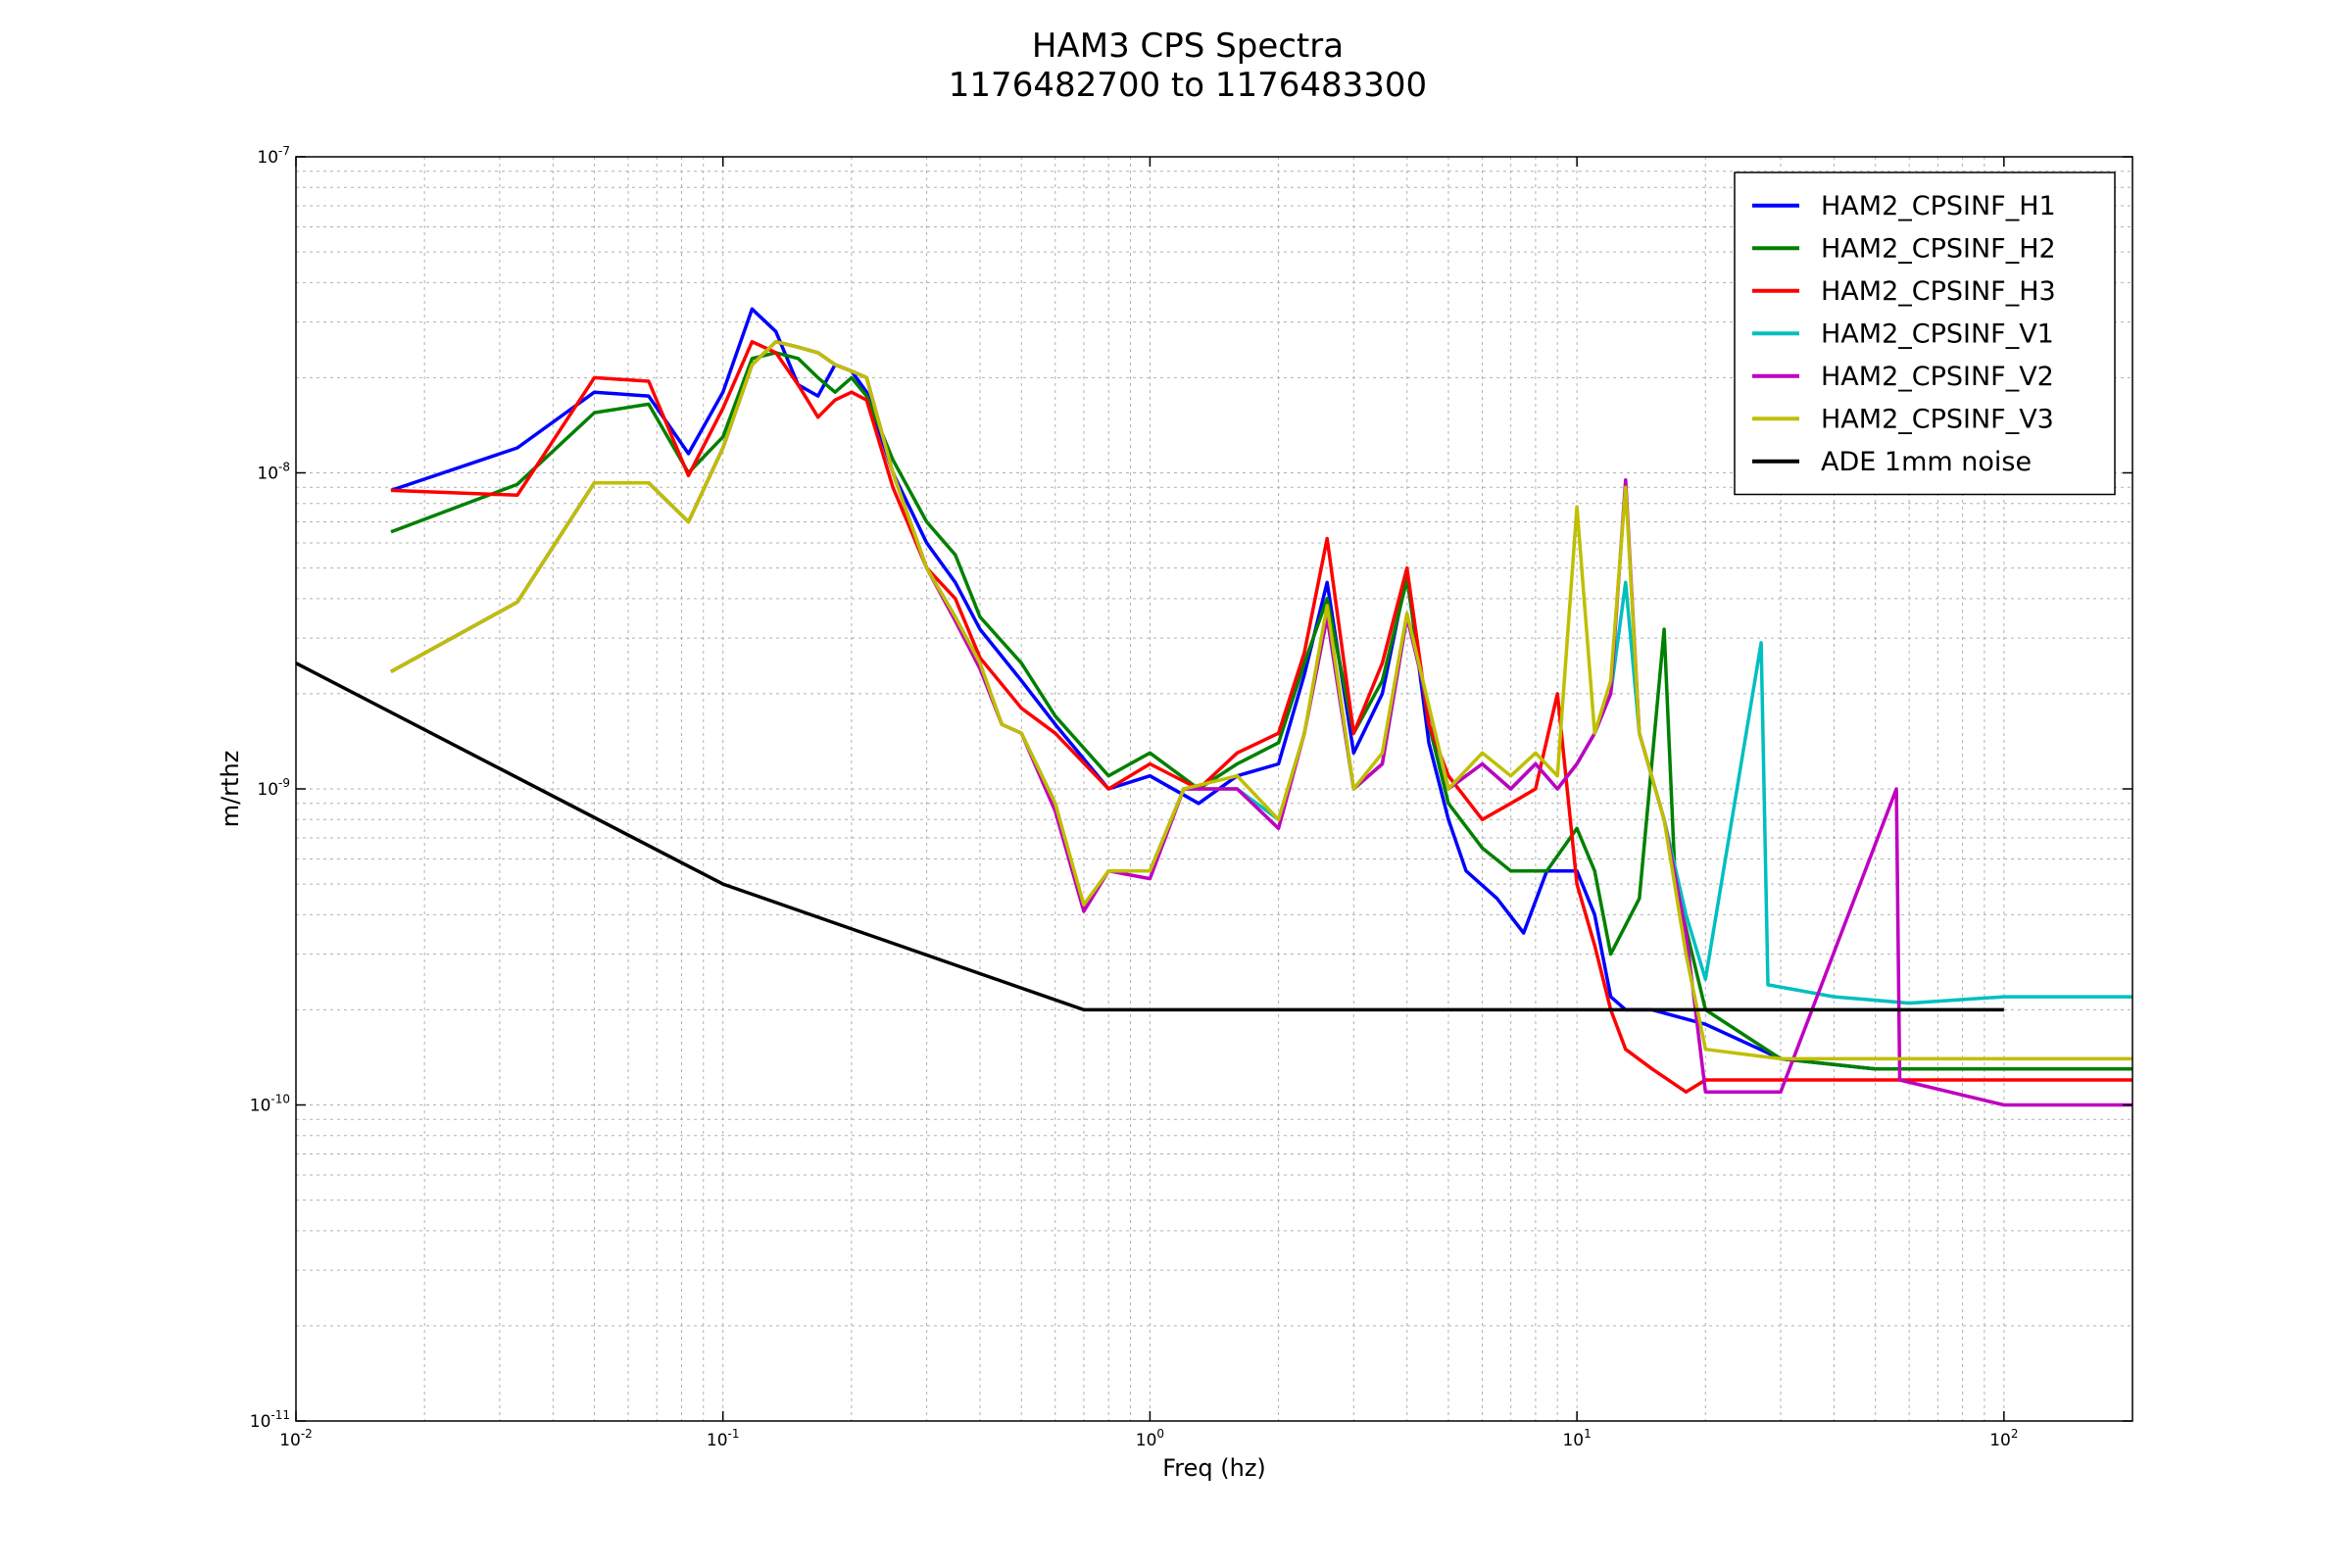  Describe the element at coordinates (280, 1099) in the screenshot. I see `y-tick-label-2-exp: -10` at that location.